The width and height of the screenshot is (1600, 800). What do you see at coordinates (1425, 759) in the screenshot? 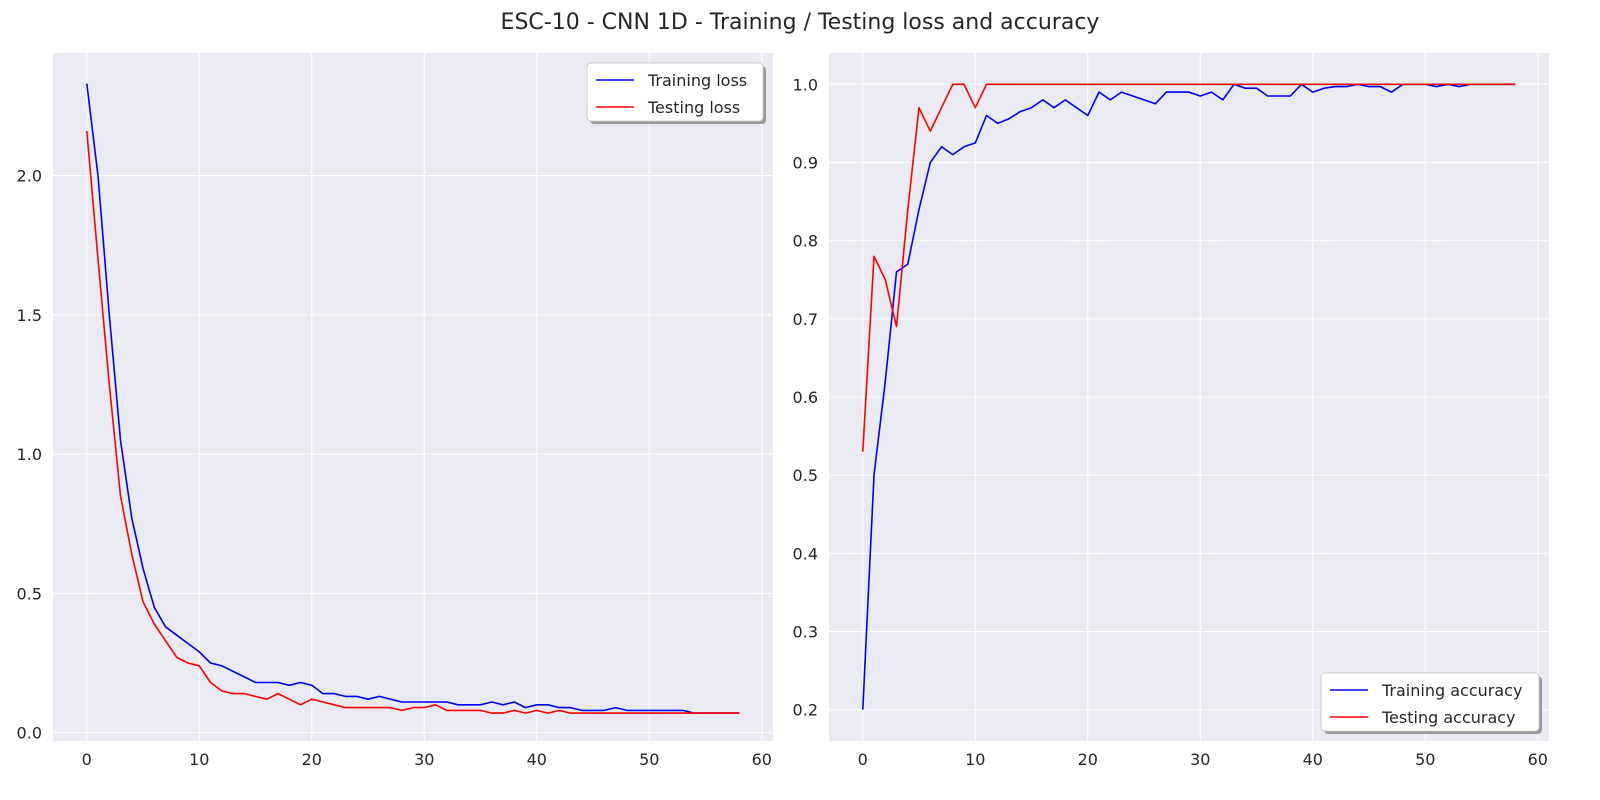
I see `accuracy-x-tick-label: 50` at bounding box center [1425, 759].